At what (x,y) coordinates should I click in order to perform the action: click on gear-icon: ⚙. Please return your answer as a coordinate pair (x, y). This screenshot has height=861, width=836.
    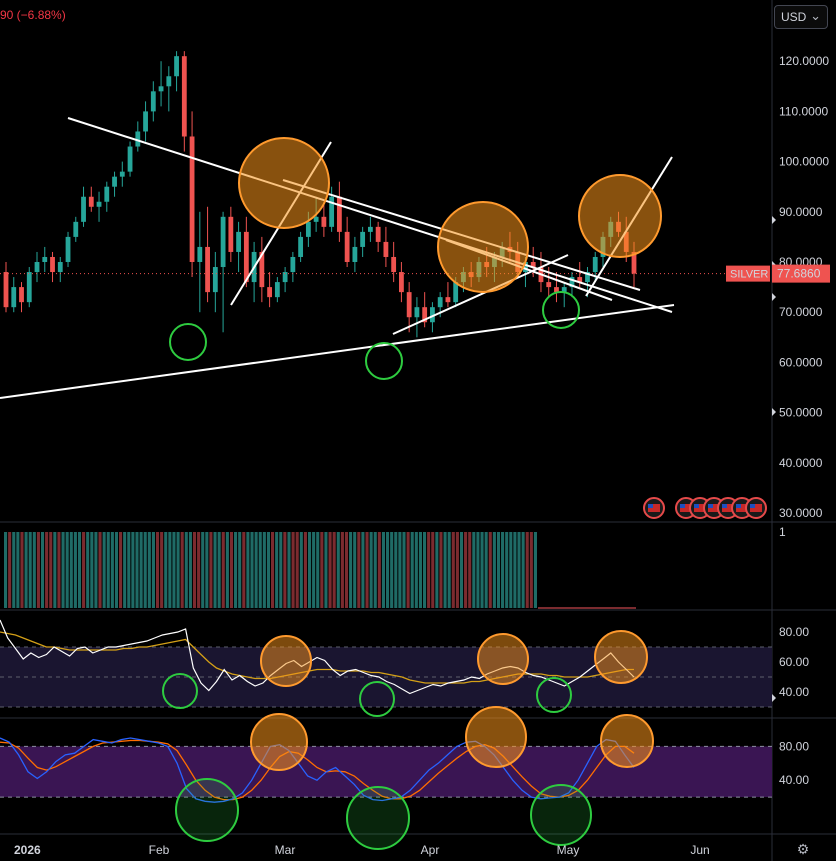
    Looking at the image, I should click on (803, 849).